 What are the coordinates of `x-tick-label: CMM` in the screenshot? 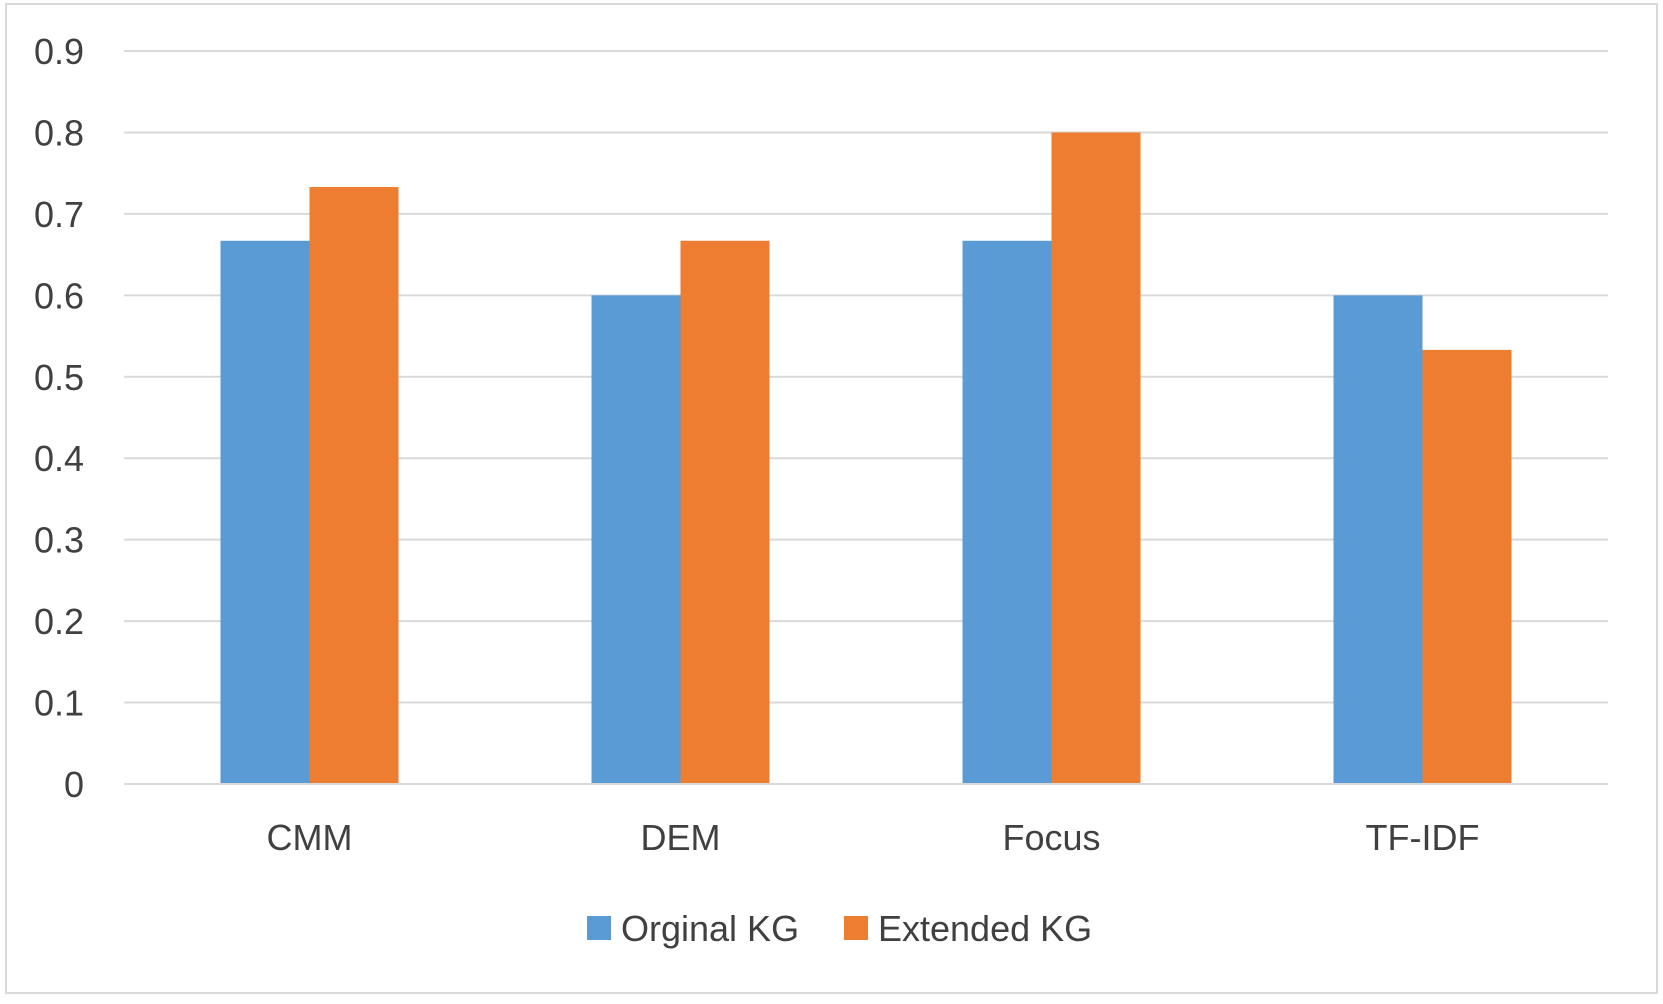 It's located at (310, 837).